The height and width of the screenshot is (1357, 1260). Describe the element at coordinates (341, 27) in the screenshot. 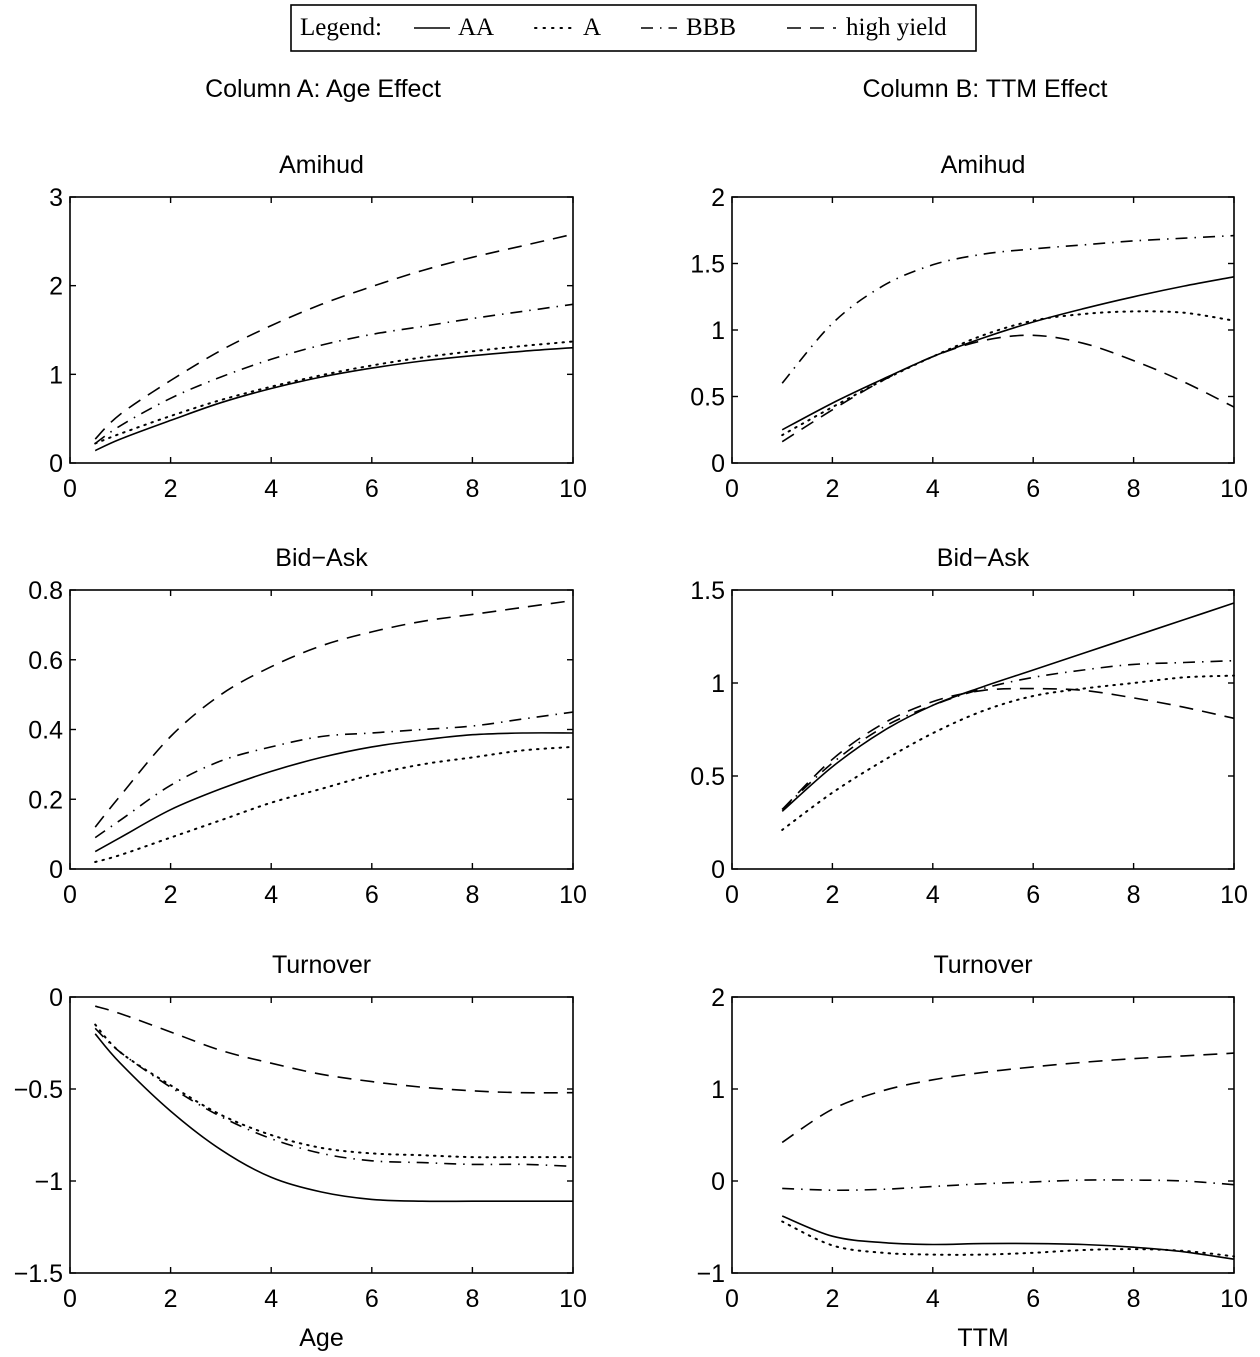

I see `legend-prefix: Legend:` at that location.